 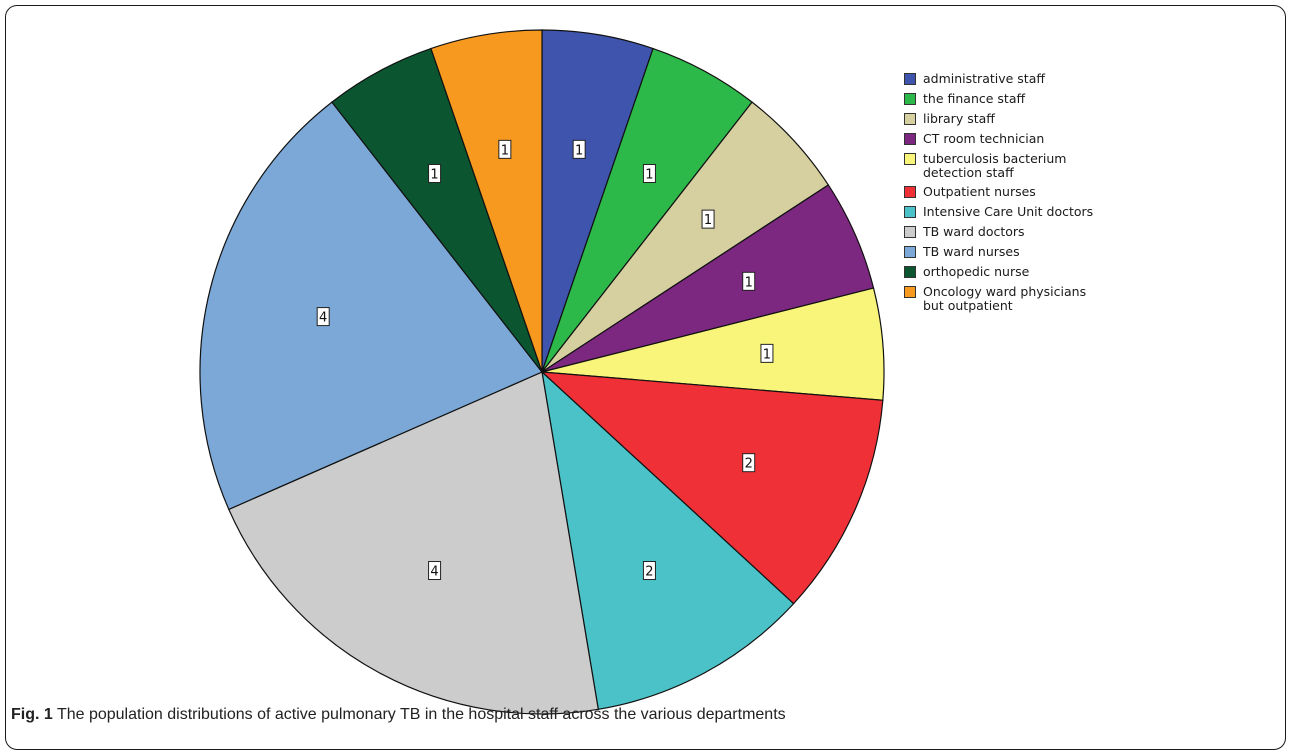 I want to click on legend-label: Intensive Care Unit doctors, so click(x=1008, y=211).